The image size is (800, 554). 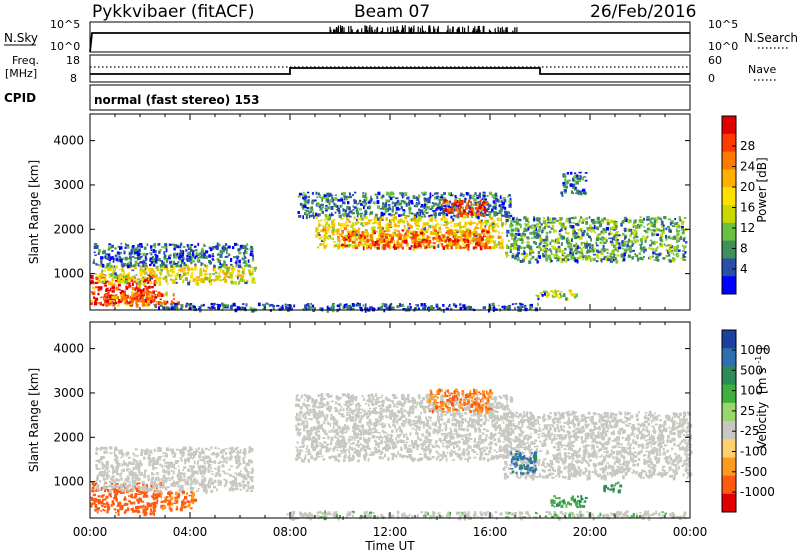 What do you see at coordinates (73, 60) in the screenshot?
I see `freq-tick-top: 18` at bounding box center [73, 60].